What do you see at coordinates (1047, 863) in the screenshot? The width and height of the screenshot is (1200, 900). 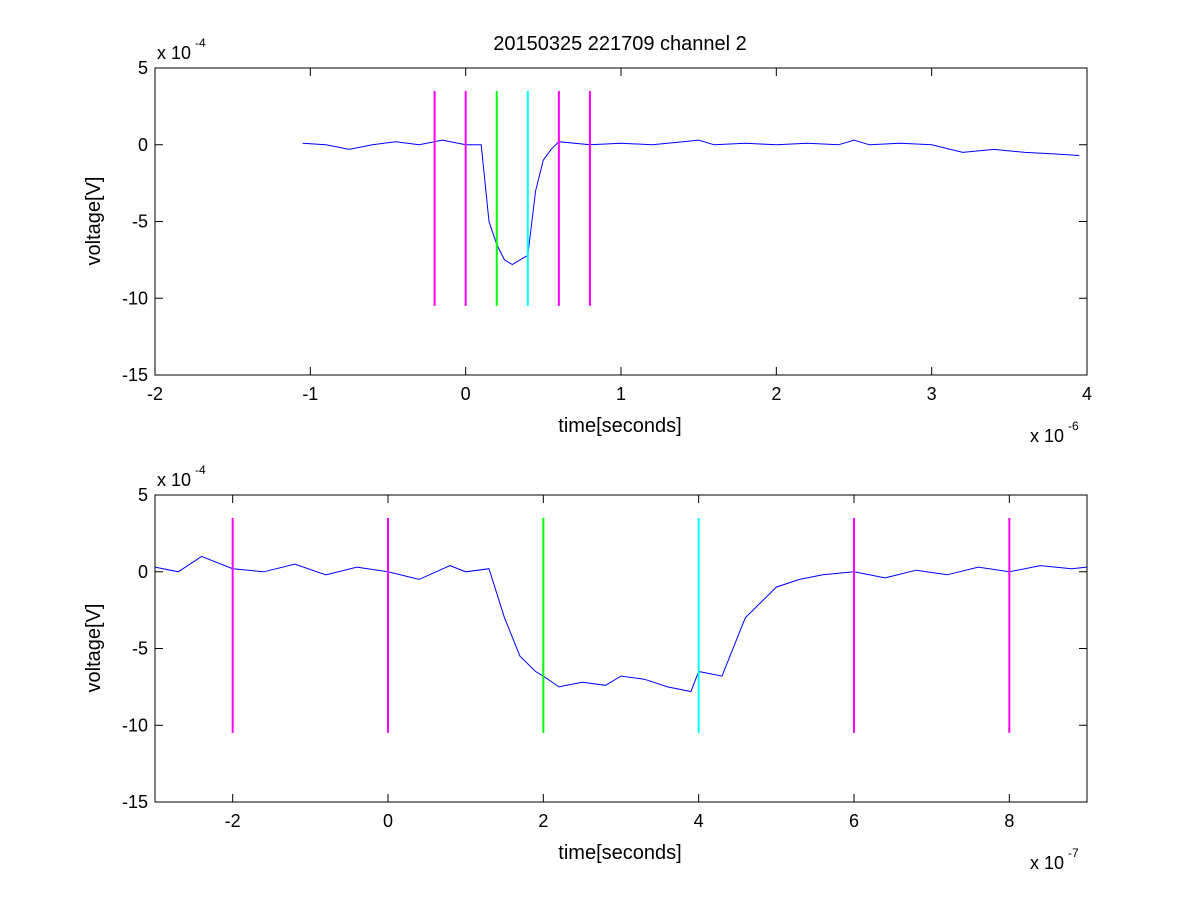 I see `bottom-plot-x-scale-label: x 10` at bounding box center [1047, 863].